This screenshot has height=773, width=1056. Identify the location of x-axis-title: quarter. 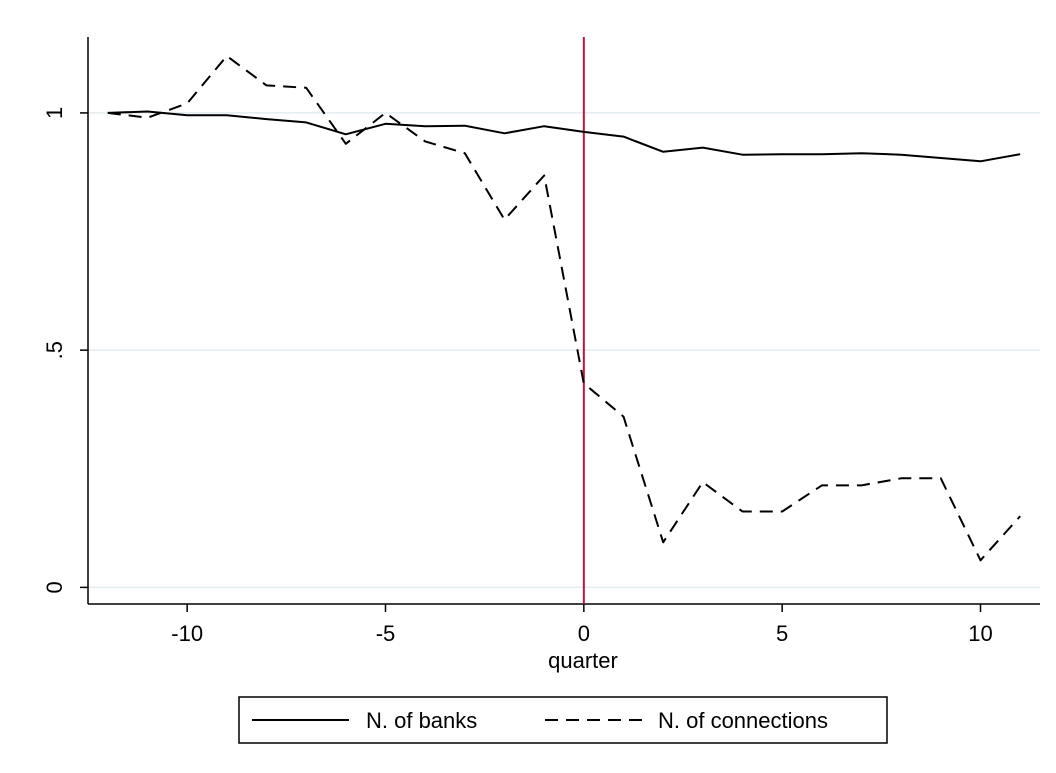
(583, 660).